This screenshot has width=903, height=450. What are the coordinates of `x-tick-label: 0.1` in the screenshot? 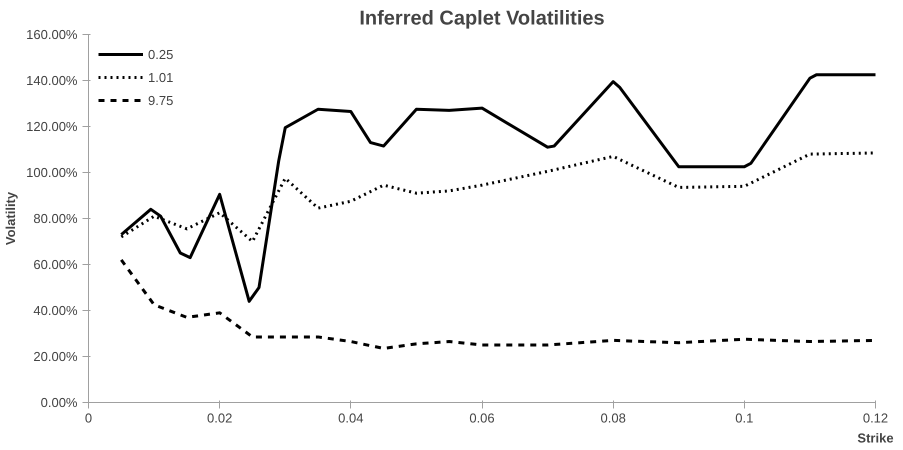 It's located at (744, 418).